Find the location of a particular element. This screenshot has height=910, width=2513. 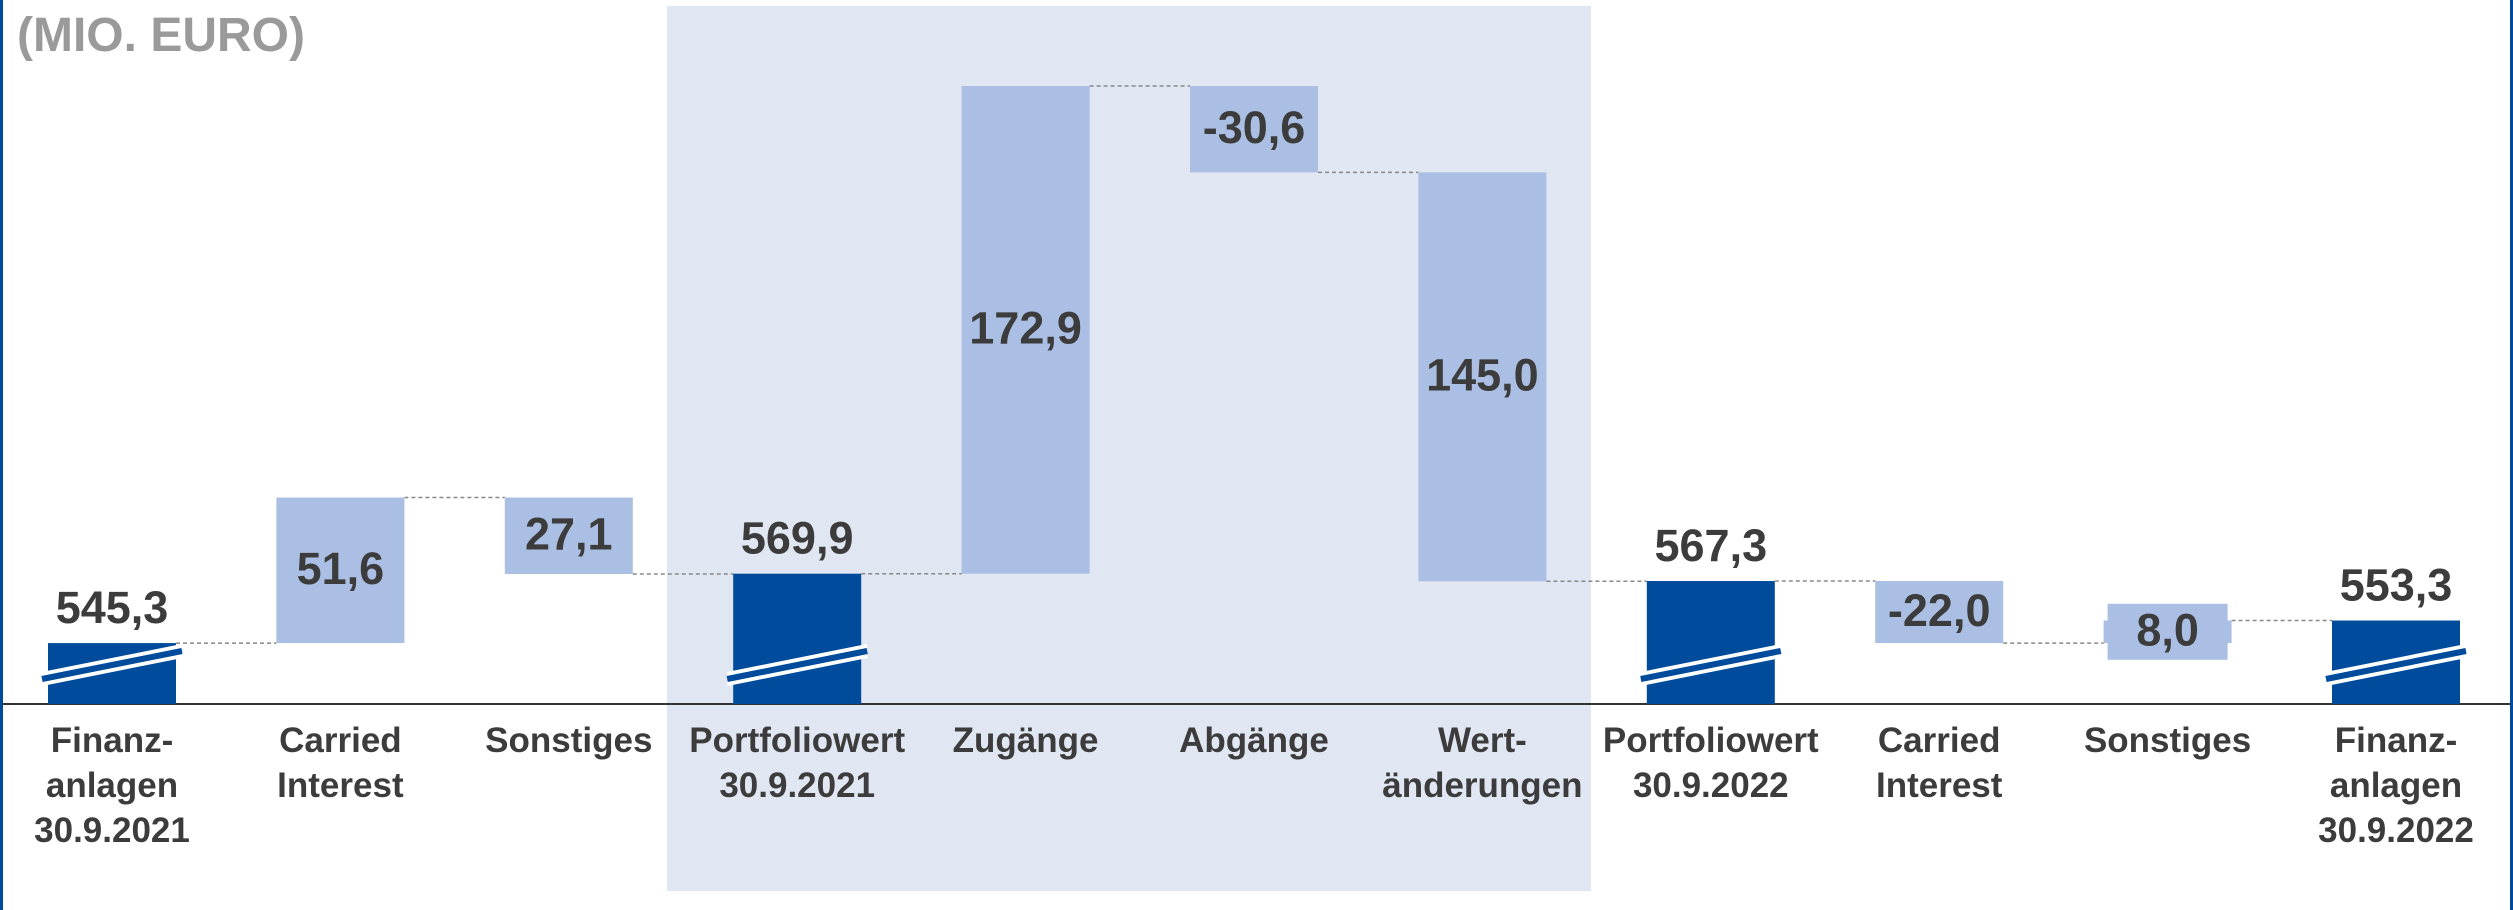

x-tick-label: Abgänge is located at coordinates (1254, 740).